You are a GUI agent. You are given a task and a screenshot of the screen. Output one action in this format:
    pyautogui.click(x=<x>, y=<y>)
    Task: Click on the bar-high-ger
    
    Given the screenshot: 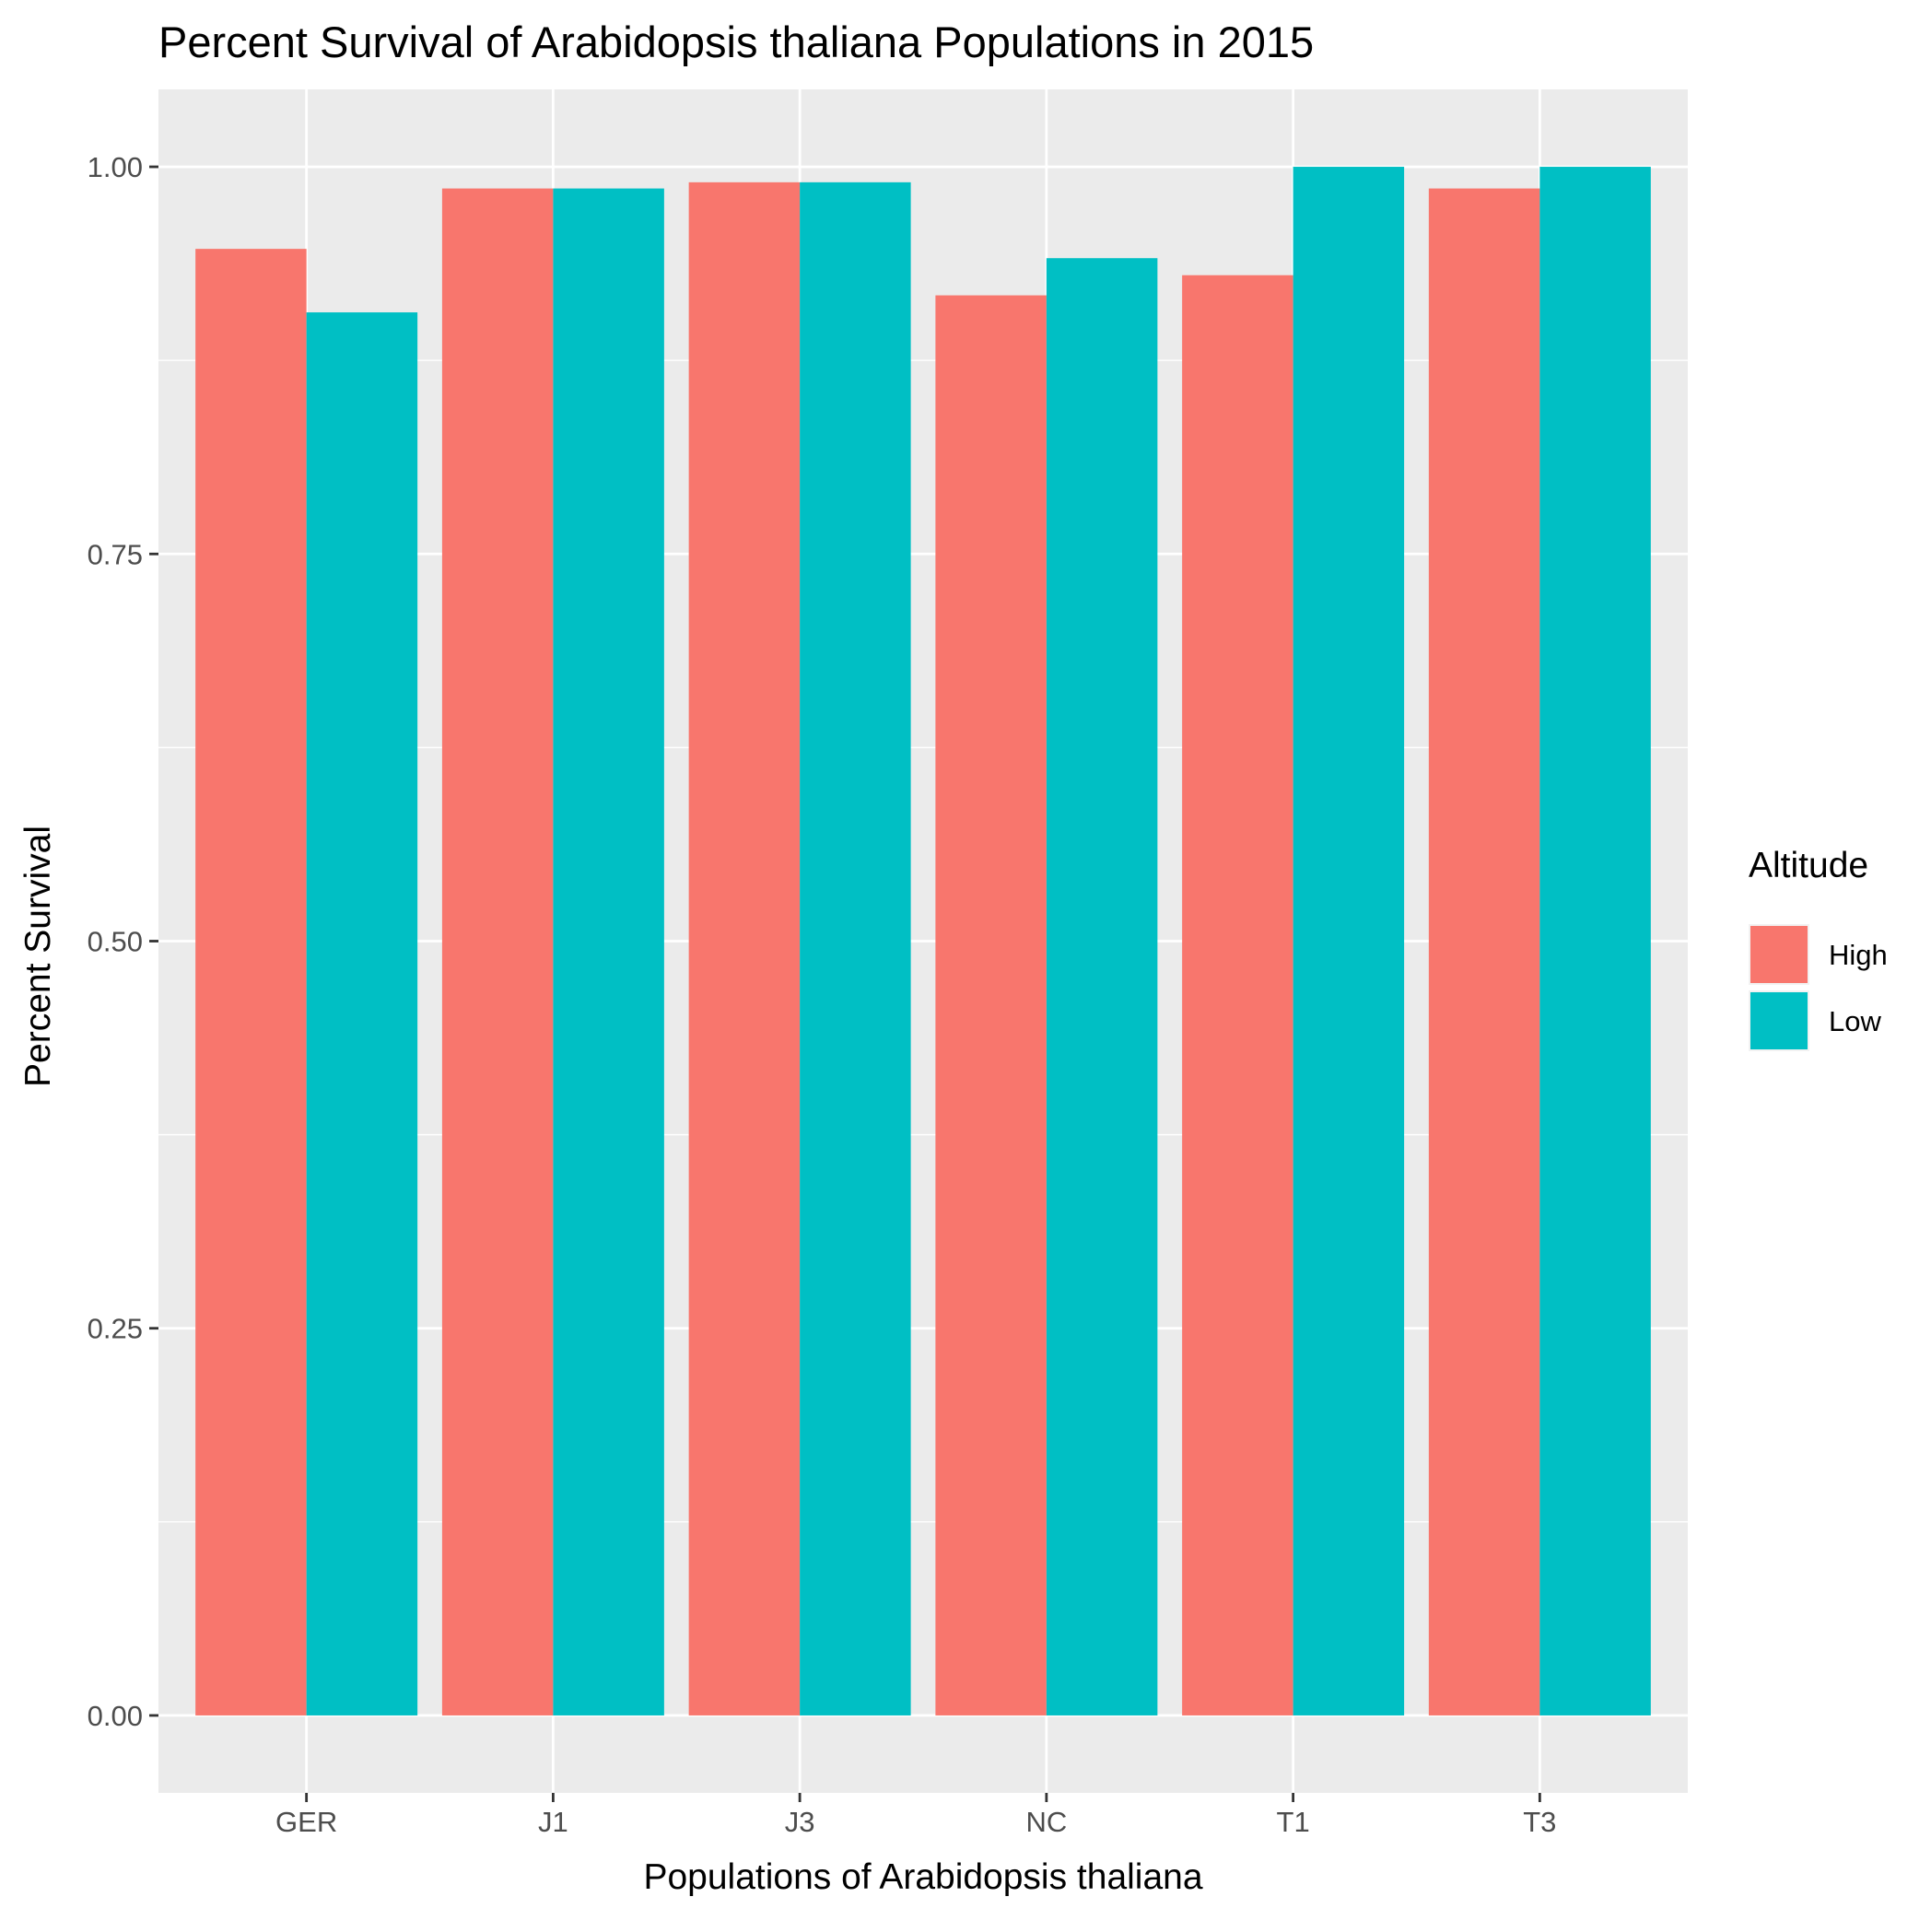 What is the action you would take?
    pyautogui.click(x=251, y=982)
    